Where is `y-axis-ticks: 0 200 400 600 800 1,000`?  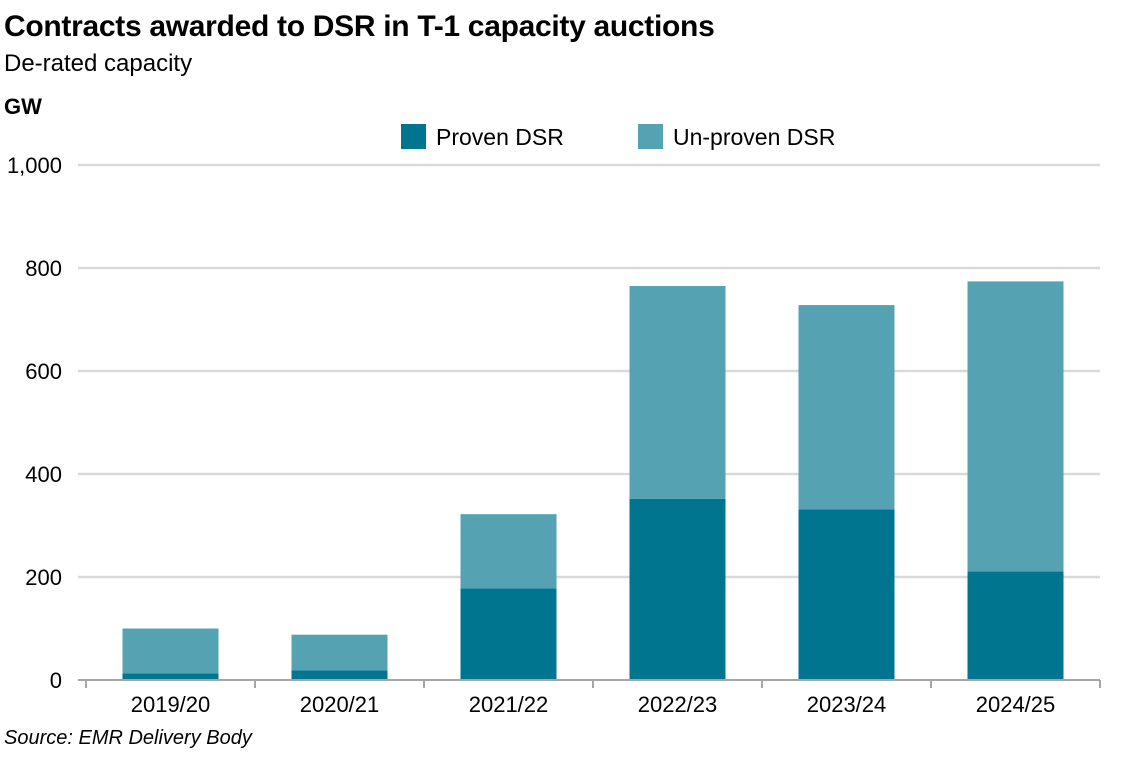 y-axis-ticks: 0 200 400 600 800 1,000 is located at coordinates (34, 423).